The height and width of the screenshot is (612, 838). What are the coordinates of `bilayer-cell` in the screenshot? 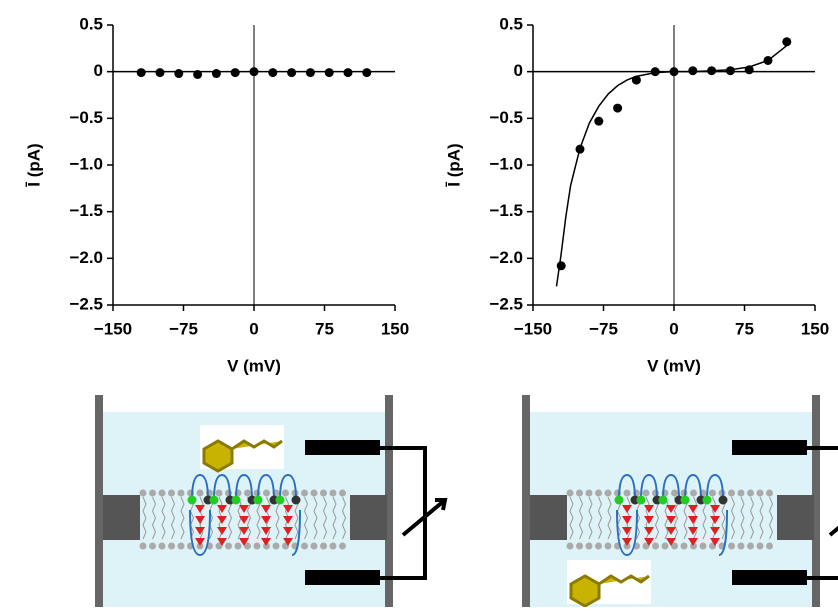 It's located at (271, 501).